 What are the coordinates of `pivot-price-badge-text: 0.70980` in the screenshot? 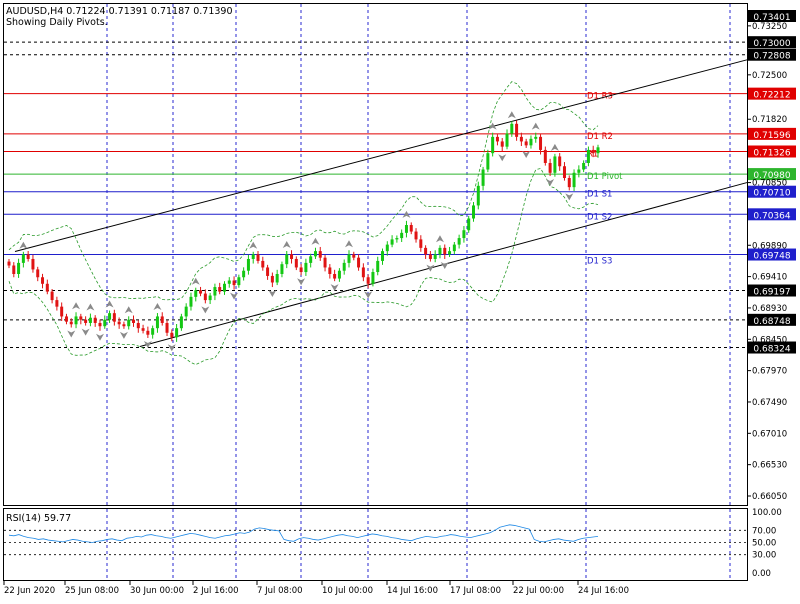 It's located at (771, 176).